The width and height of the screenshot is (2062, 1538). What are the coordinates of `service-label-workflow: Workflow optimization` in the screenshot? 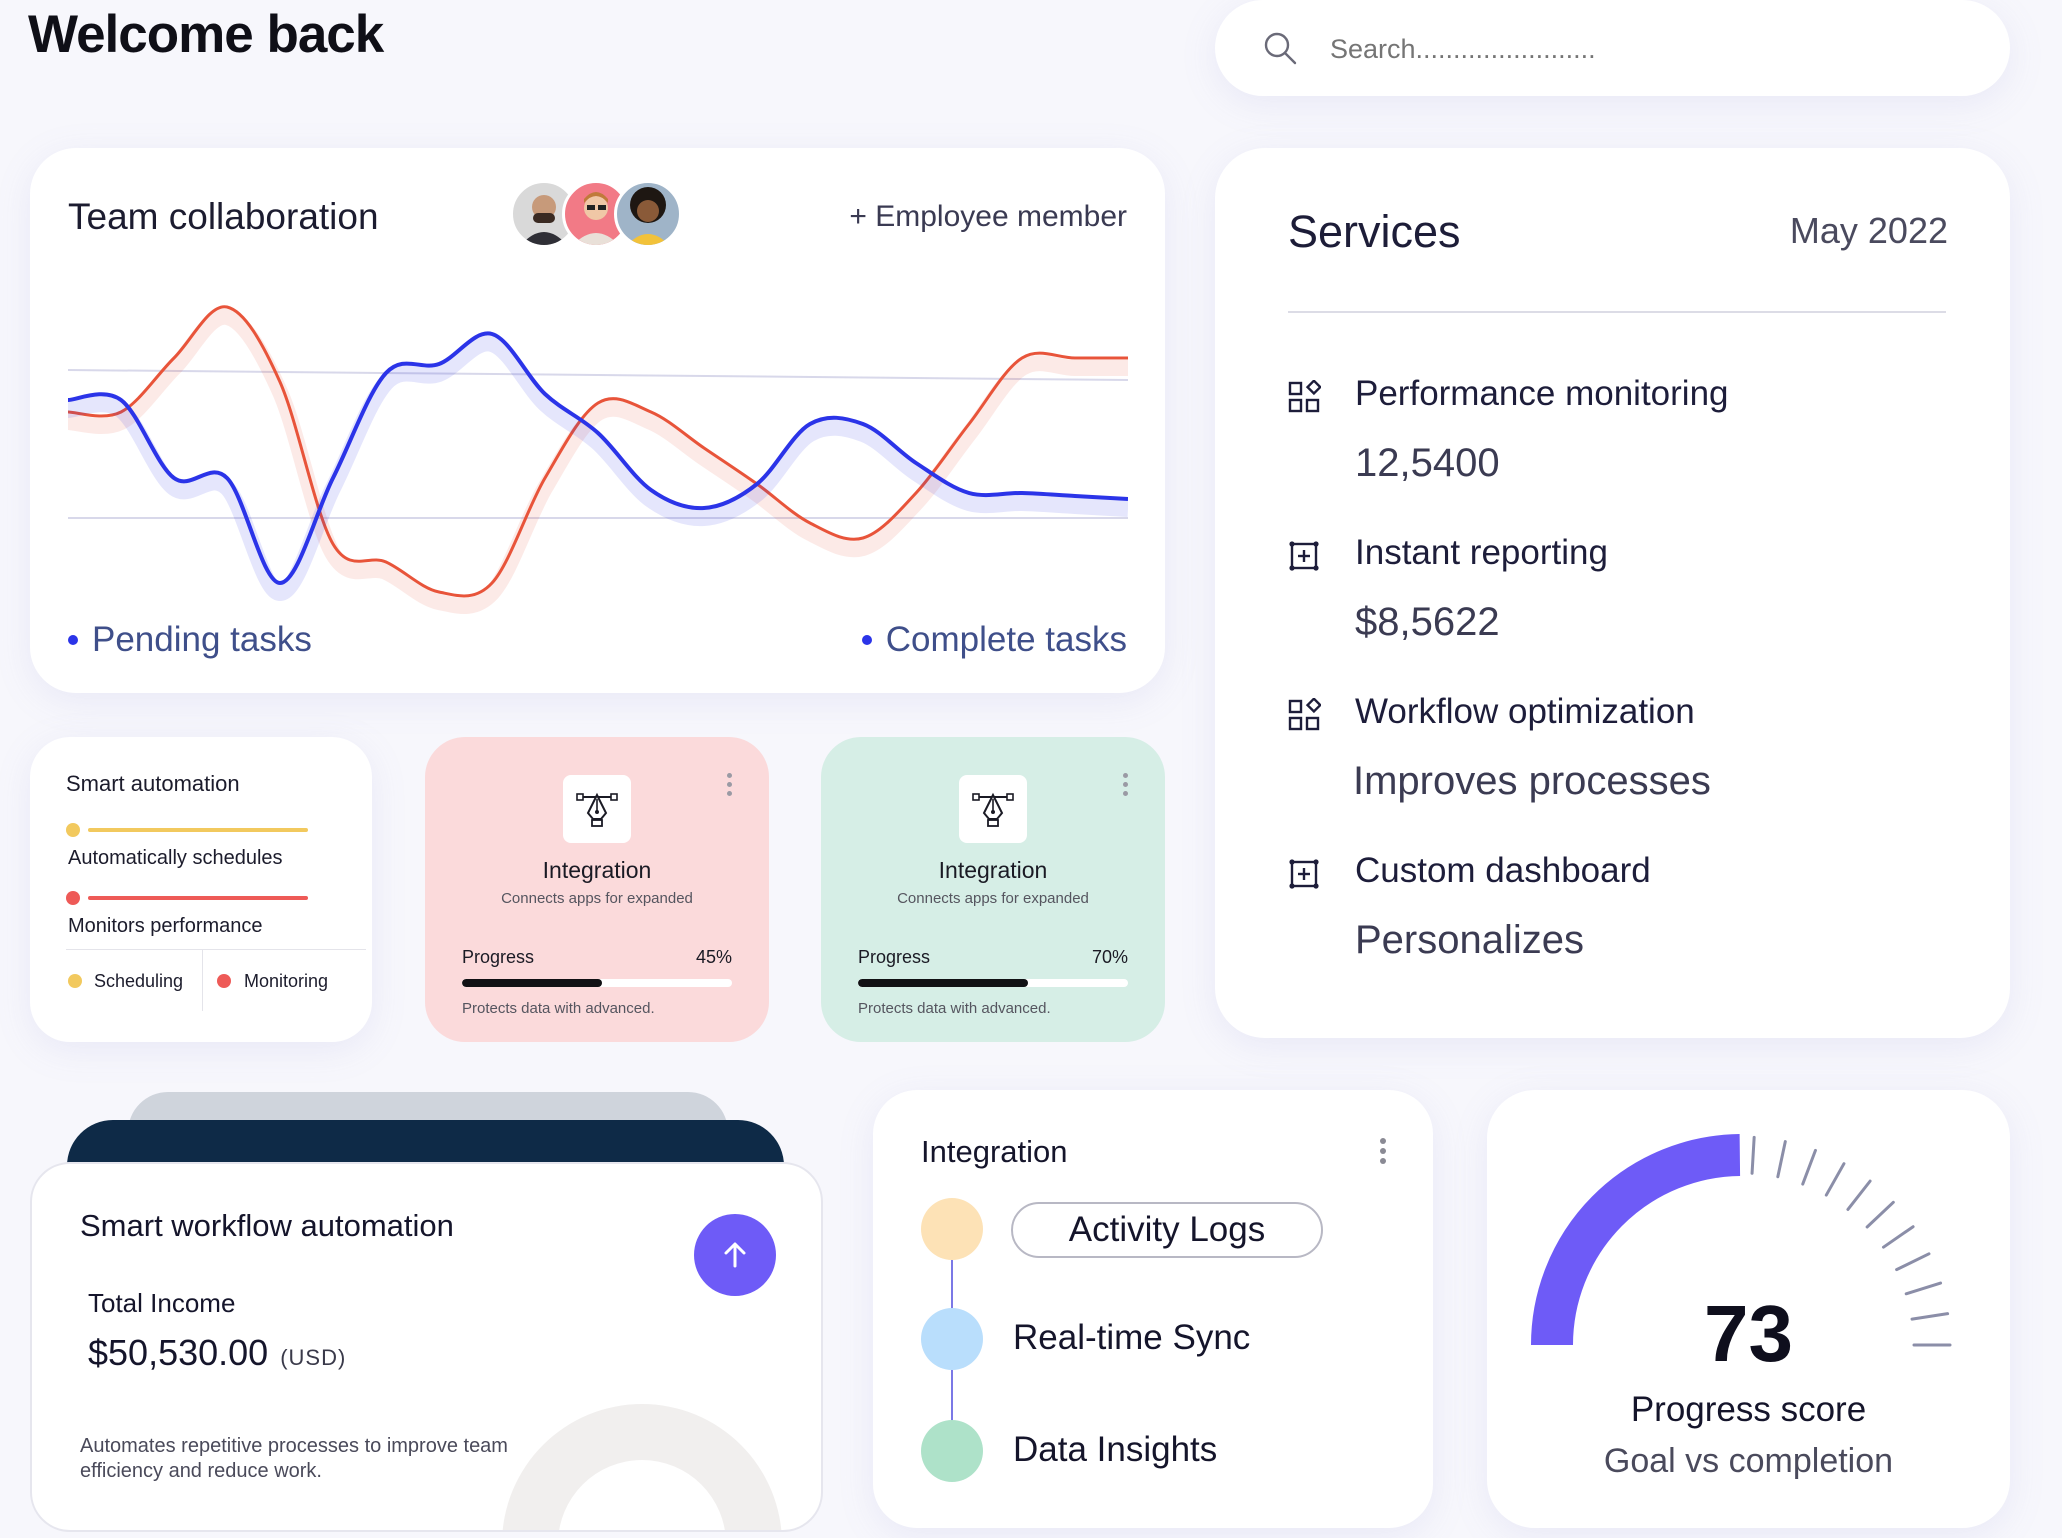 It's located at (1525, 711).